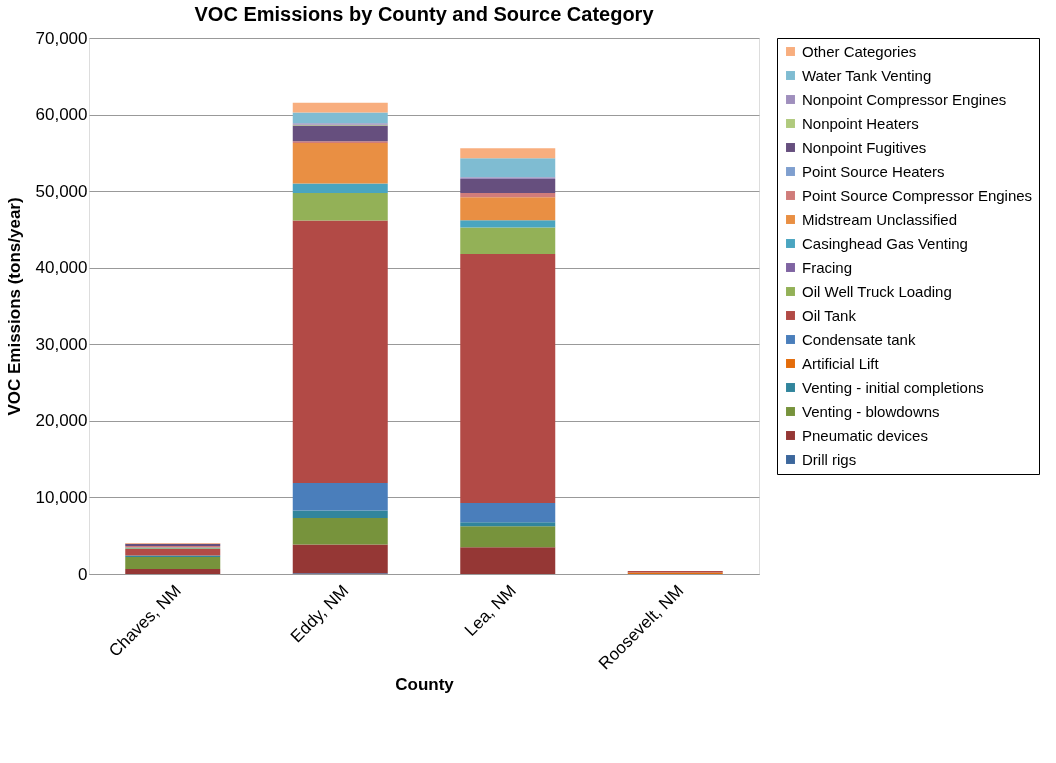 This screenshot has width=1056, height=763. I want to click on legend-label: Point Source Compressor Engines, so click(917, 195).